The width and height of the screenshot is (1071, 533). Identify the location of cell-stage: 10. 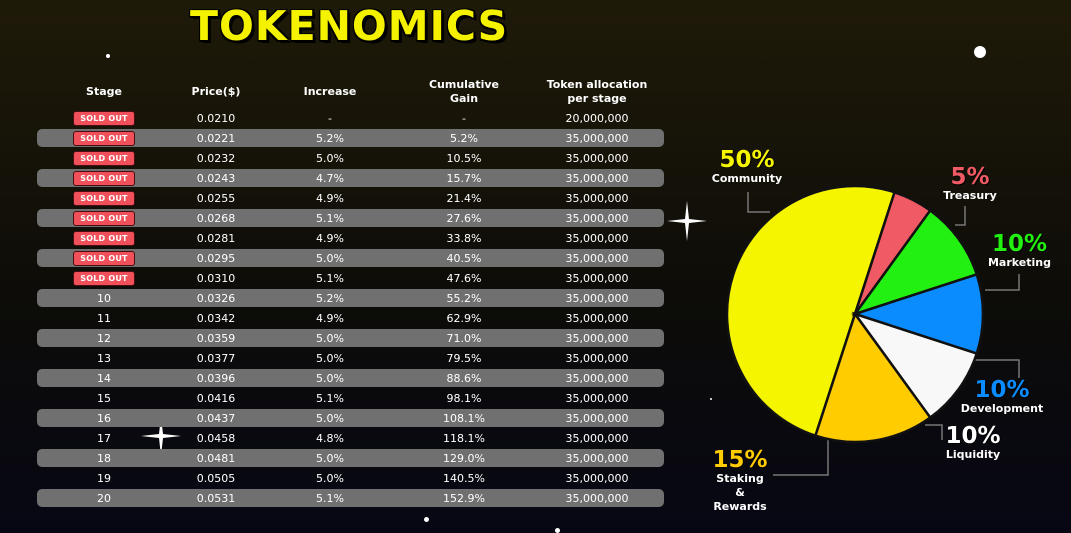
(104, 298).